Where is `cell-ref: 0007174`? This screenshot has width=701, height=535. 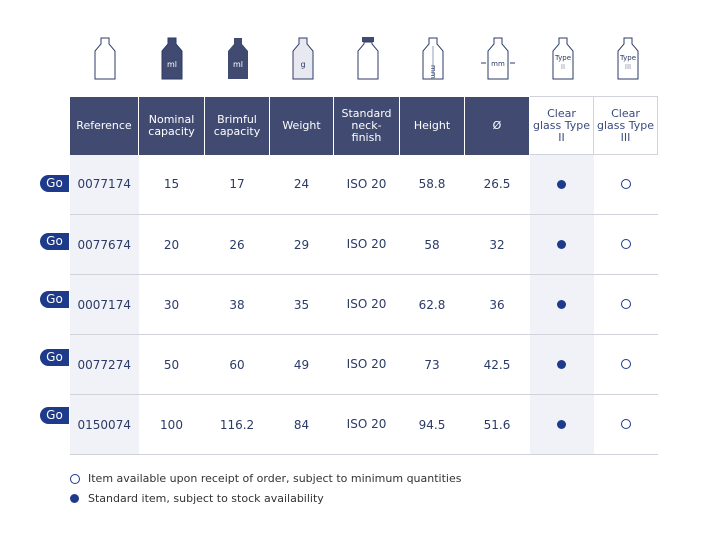 cell-ref: 0007174 is located at coordinates (104, 304).